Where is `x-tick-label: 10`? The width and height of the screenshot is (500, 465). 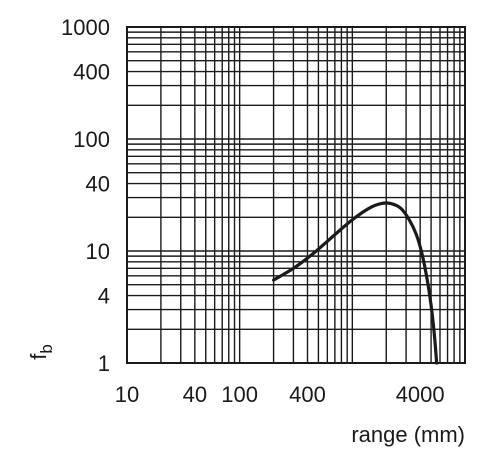
x-tick-label: 10 is located at coordinates (127, 394).